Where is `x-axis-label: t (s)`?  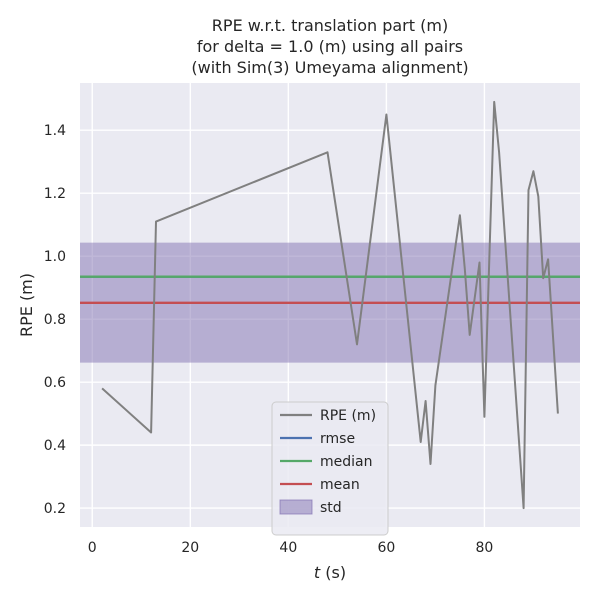 x-axis-label: t (s) is located at coordinates (330, 572).